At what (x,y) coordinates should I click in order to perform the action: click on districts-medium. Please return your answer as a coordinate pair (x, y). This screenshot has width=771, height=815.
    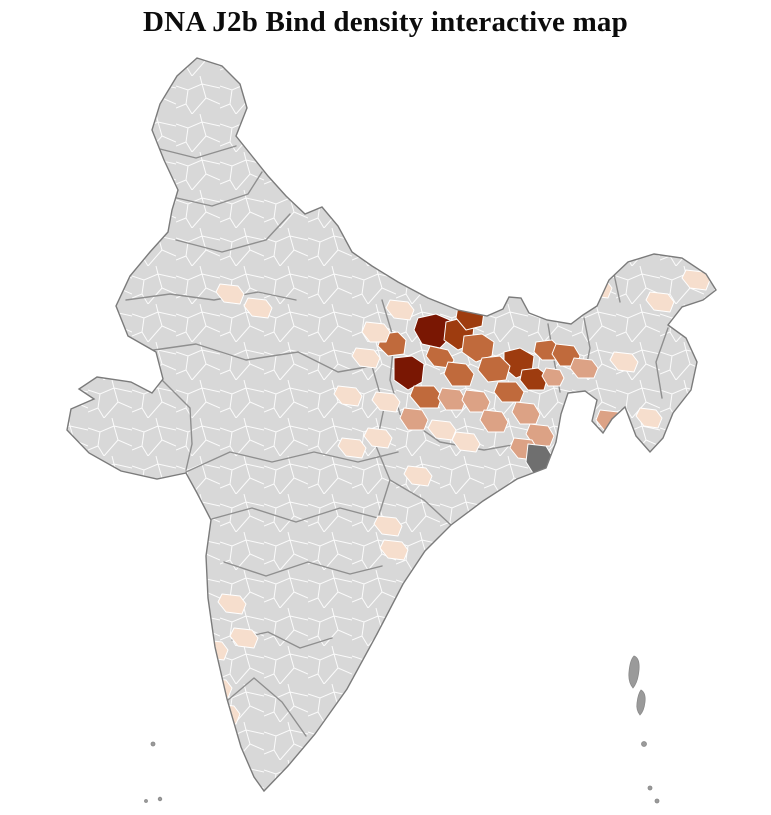
    Looking at the image, I should click on (479, 370).